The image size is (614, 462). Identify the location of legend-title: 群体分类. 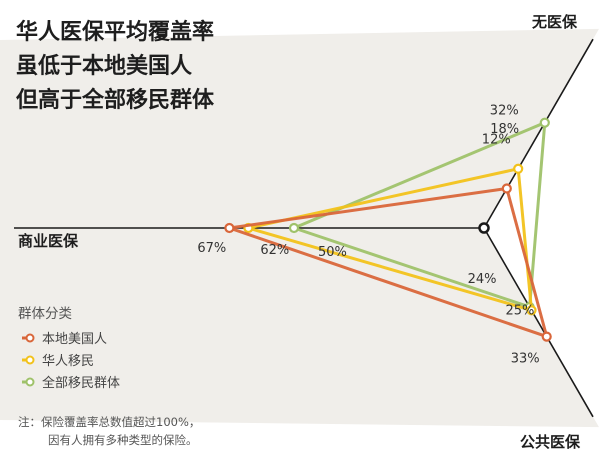
(45, 314).